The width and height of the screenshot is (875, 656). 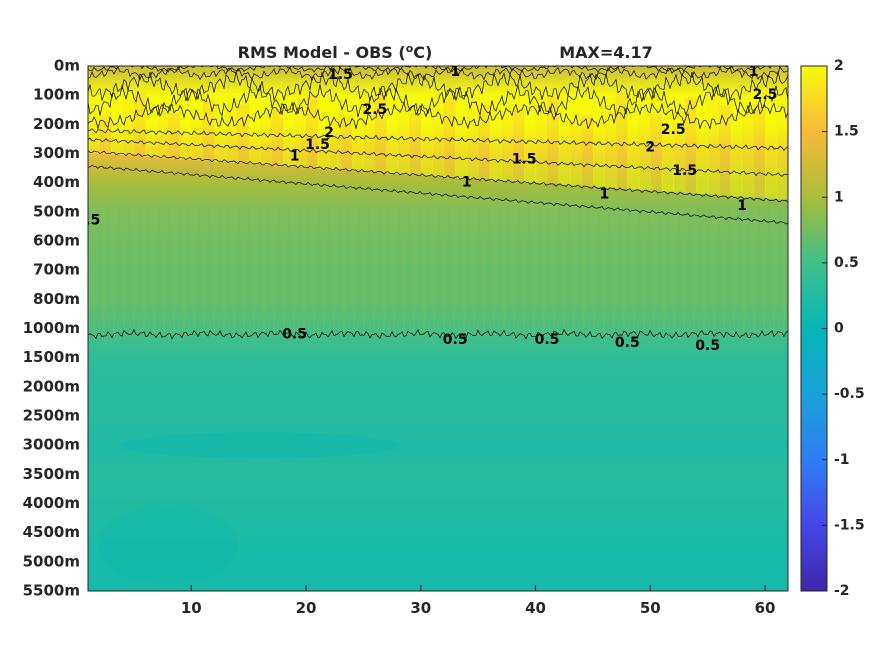 What do you see at coordinates (56, 299) in the screenshot?
I see `y-tick-label: 800m` at bounding box center [56, 299].